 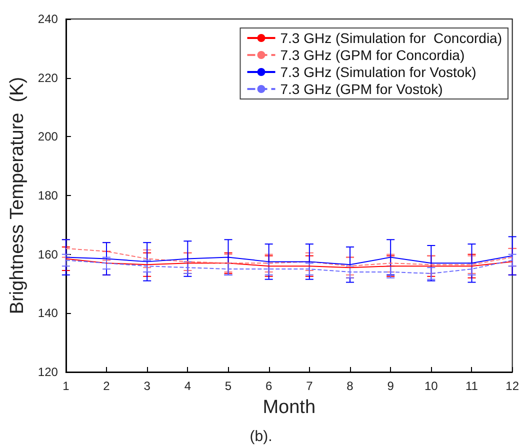 What do you see at coordinates (391, 38) in the screenshot?
I see `legend-label: 7.3 GHz (Simulation for Concordia)` at bounding box center [391, 38].